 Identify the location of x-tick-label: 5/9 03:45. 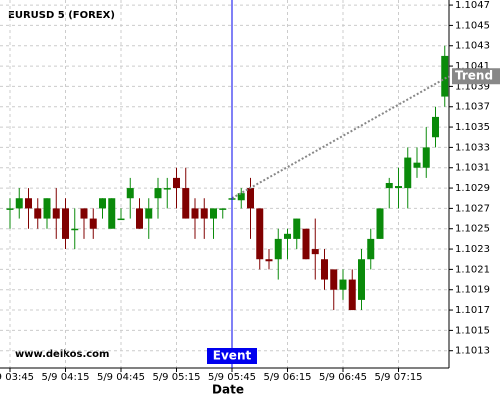
(17, 377).